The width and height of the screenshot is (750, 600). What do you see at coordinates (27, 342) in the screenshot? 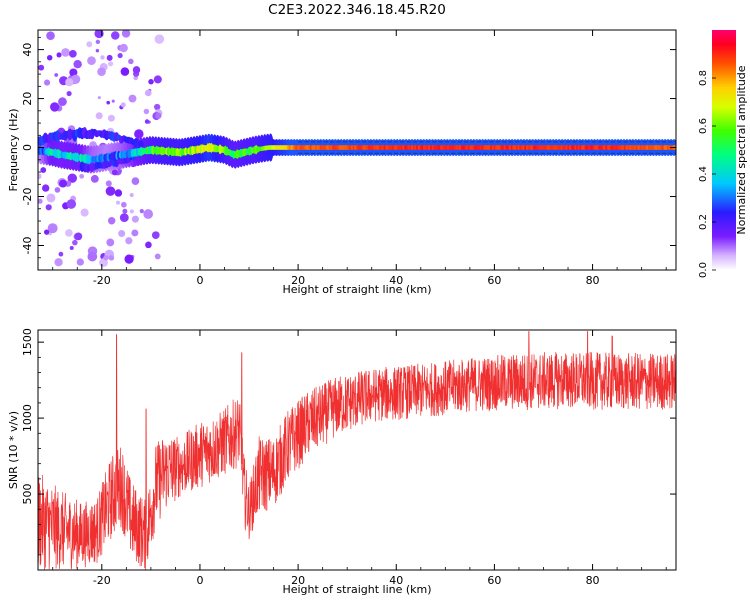
I see `y-tick-label: 1500` at bounding box center [27, 342].